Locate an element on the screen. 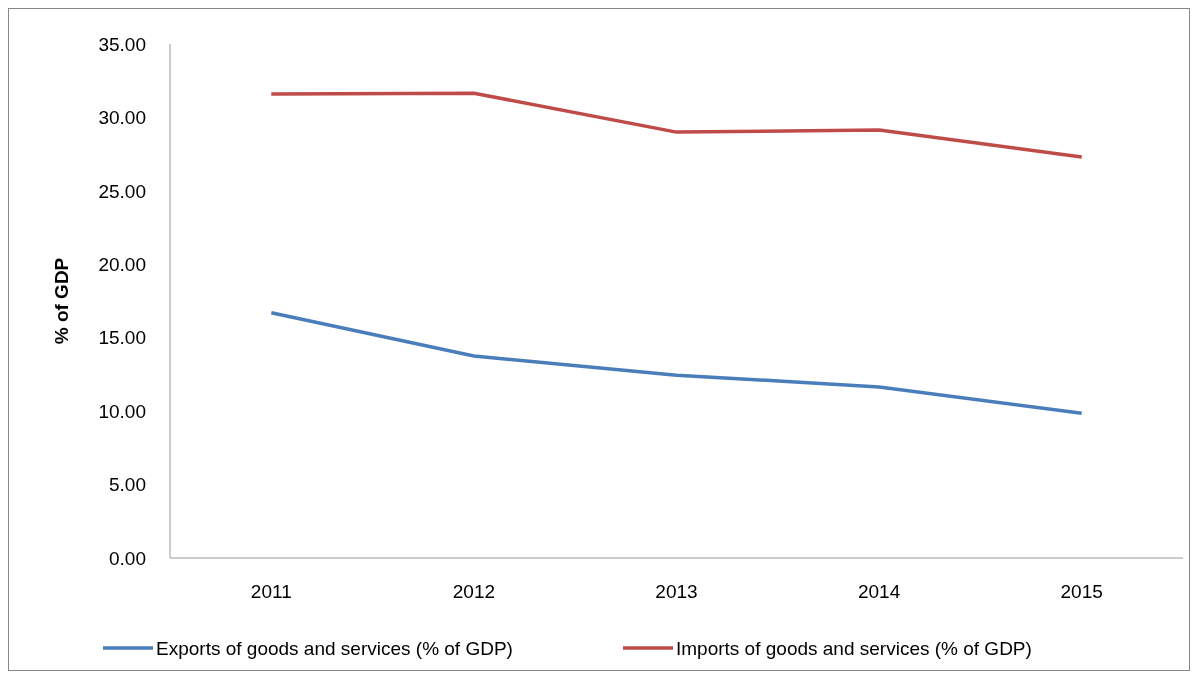  legend-label: Imports of goods and services (% of GDP) is located at coordinates (854, 648).